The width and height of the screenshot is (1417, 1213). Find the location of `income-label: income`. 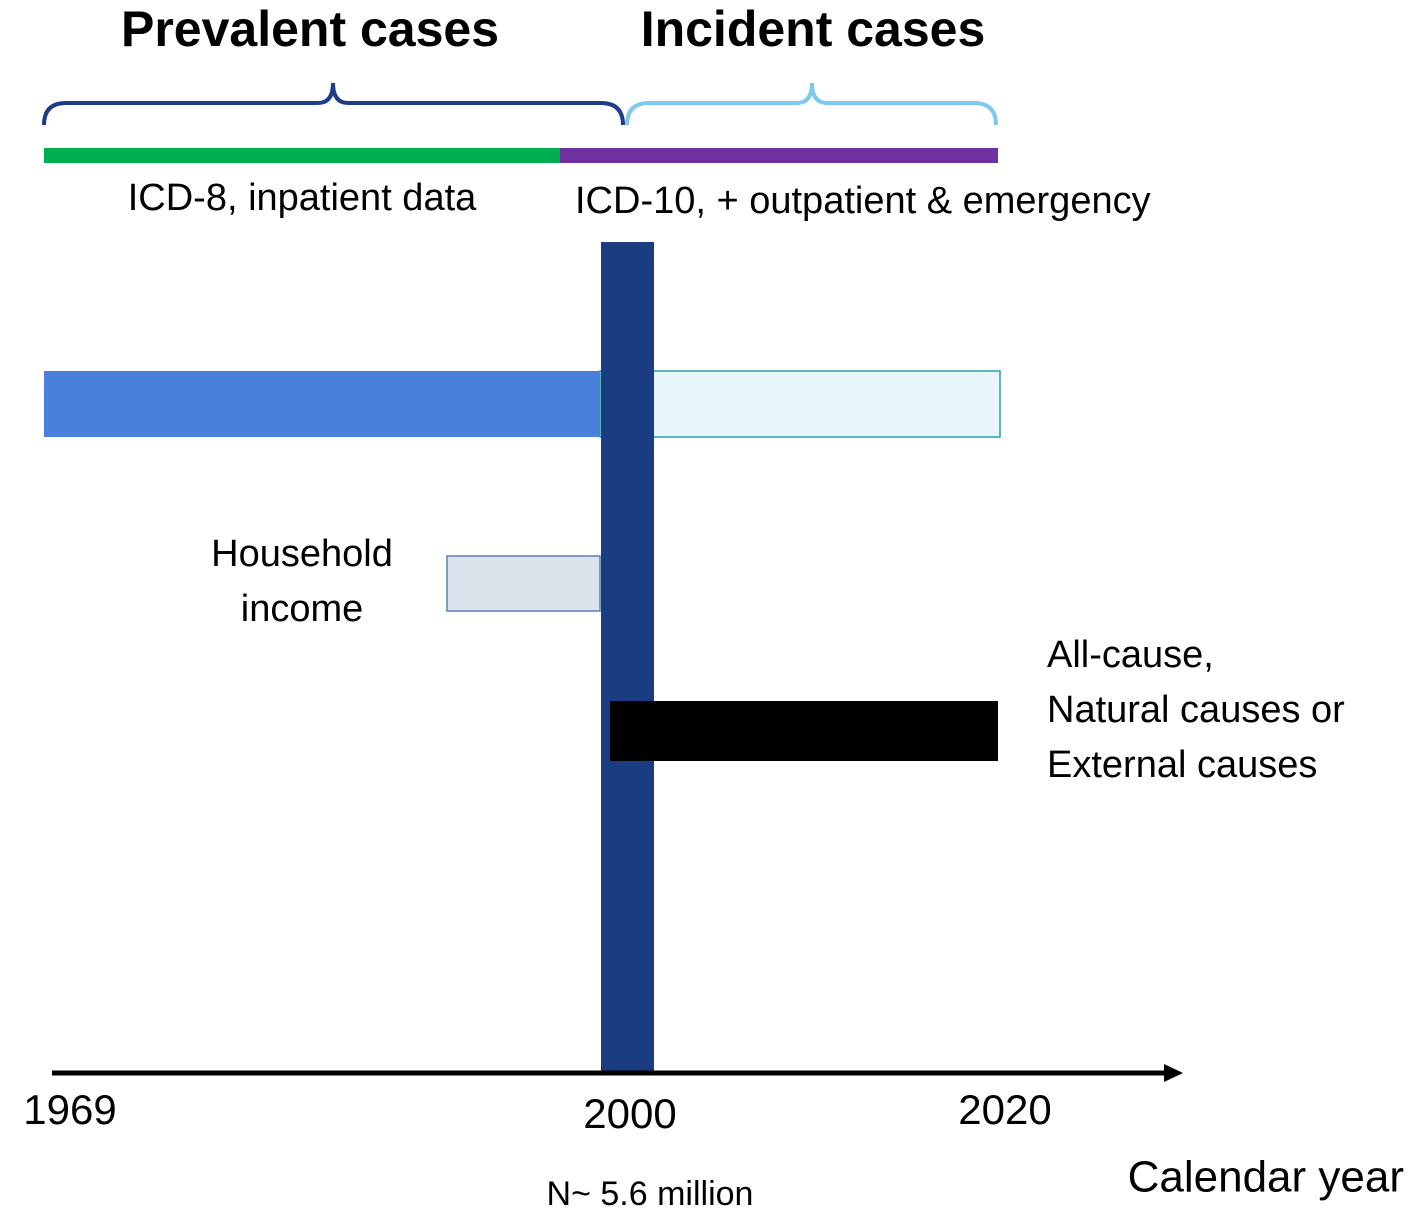

income-label: income is located at coordinates (302, 609).